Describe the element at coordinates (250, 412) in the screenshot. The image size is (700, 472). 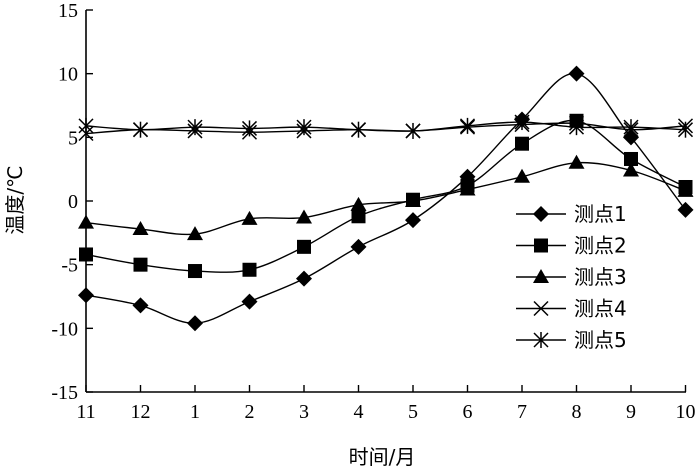
I see `x-tick-label: 2` at that location.